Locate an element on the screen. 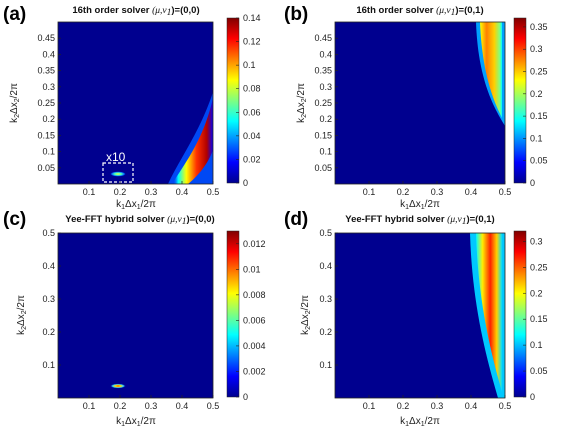  colorbar-tick-label-d-3: 0.15 is located at coordinates (539, 319).